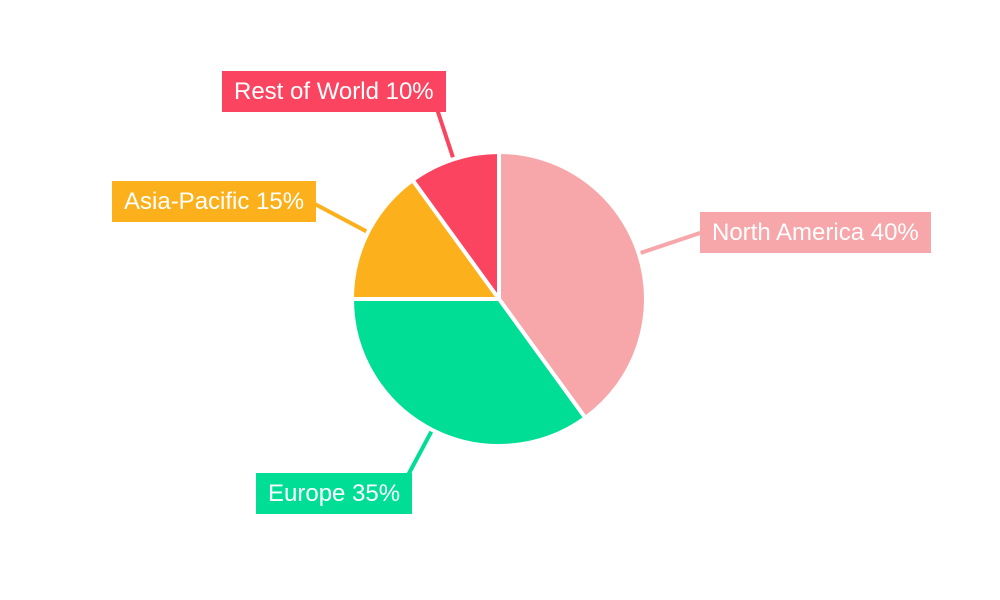 This screenshot has width=1000, height=600. Describe the element at coordinates (334, 91) in the screenshot. I see `label-rest-of-world: Rest of World 10%` at that location.